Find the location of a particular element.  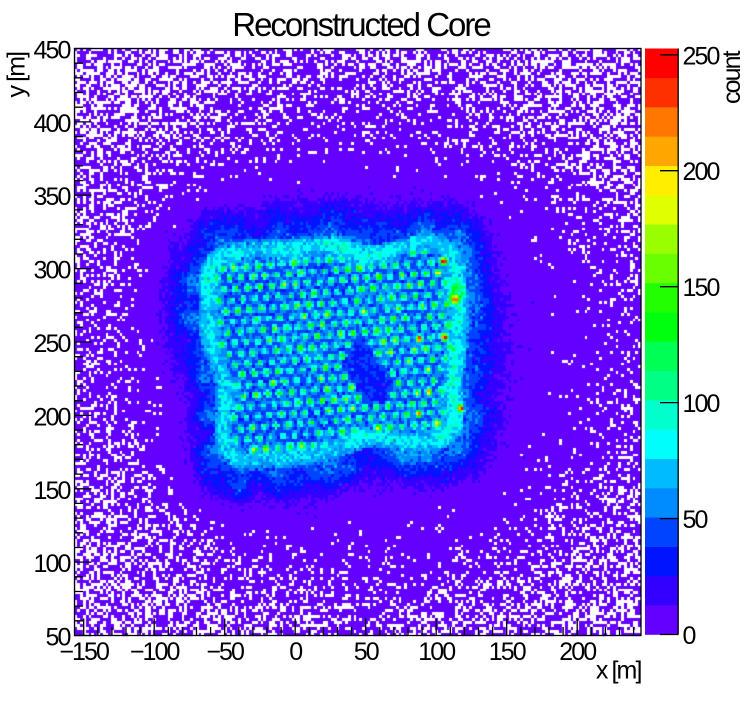

svg-text: 400 is located at coordinates (51, 124).